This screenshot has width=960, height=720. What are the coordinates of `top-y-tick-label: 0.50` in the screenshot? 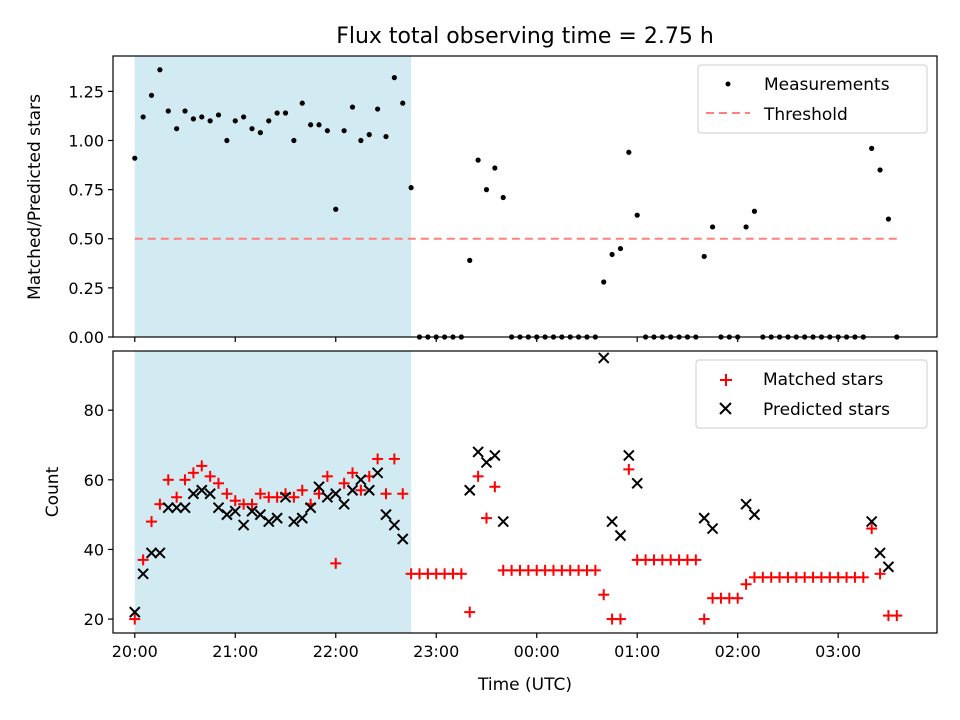 It's located at (86, 239).